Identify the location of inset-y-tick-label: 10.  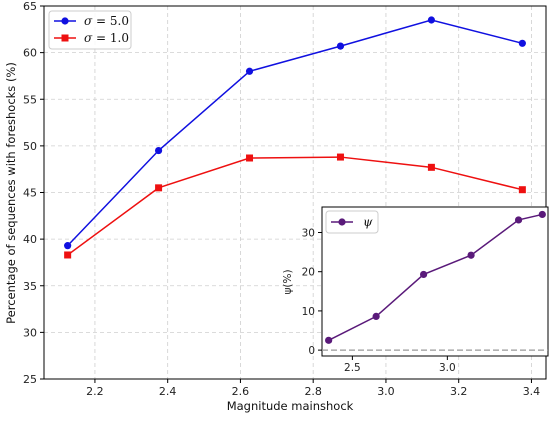
(308, 312).